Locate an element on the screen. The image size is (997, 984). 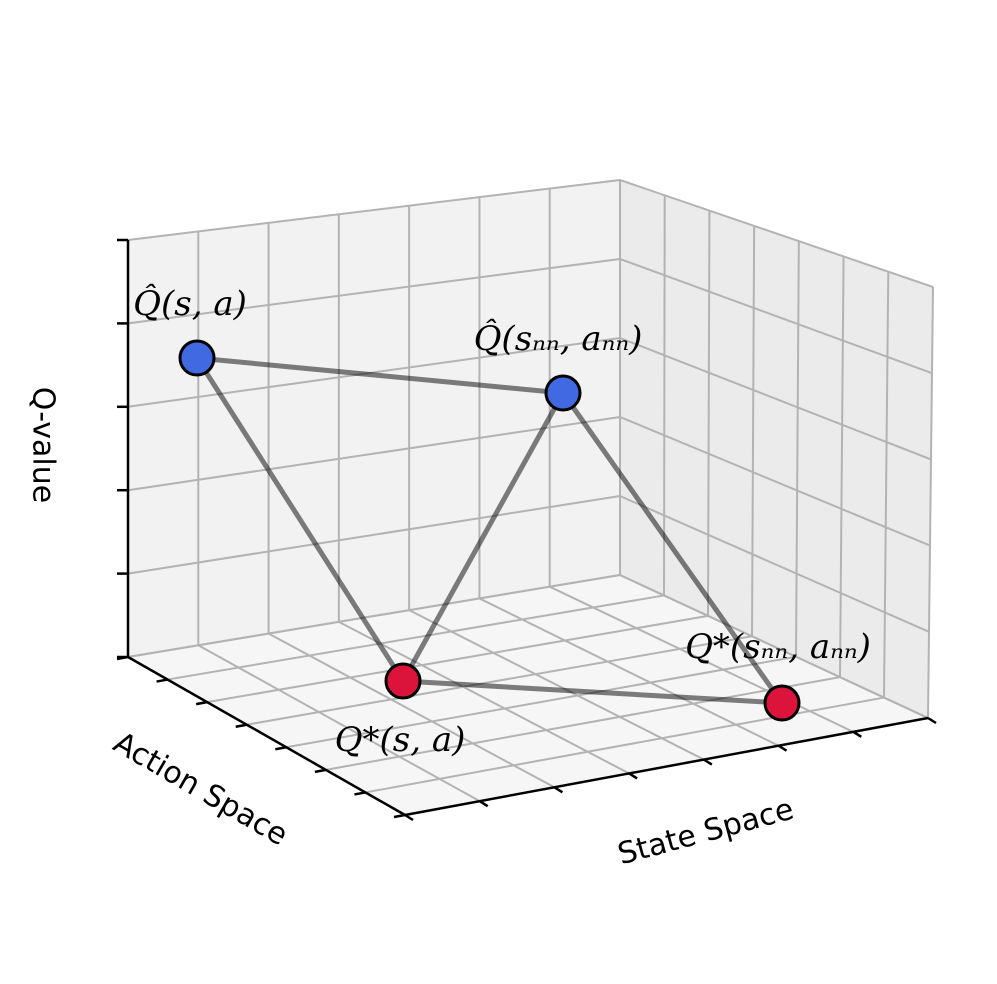
node-label: Q*(s, a) is located at coordinates (400, 740).